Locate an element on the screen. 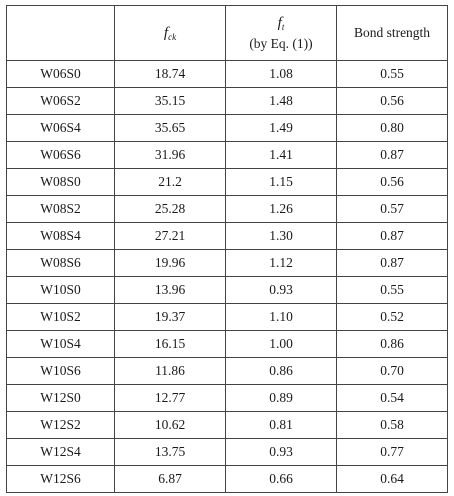 Image resolution: width=454 pixels, height=496 pixels. fck-letter: f is located at coordinates (166, 32).